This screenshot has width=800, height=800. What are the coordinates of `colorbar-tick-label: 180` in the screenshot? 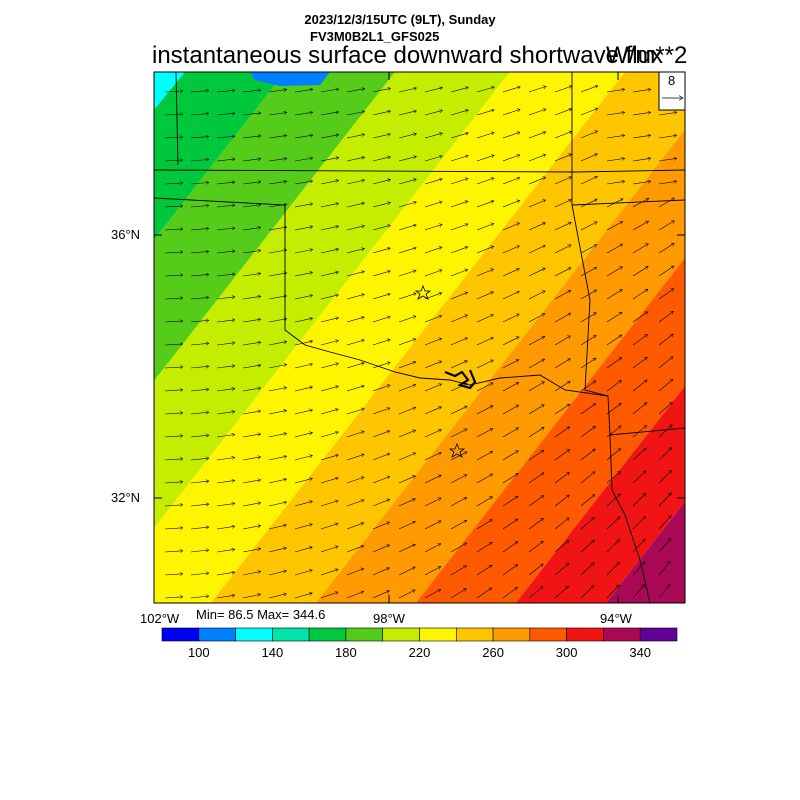 It's located at (346, 652).